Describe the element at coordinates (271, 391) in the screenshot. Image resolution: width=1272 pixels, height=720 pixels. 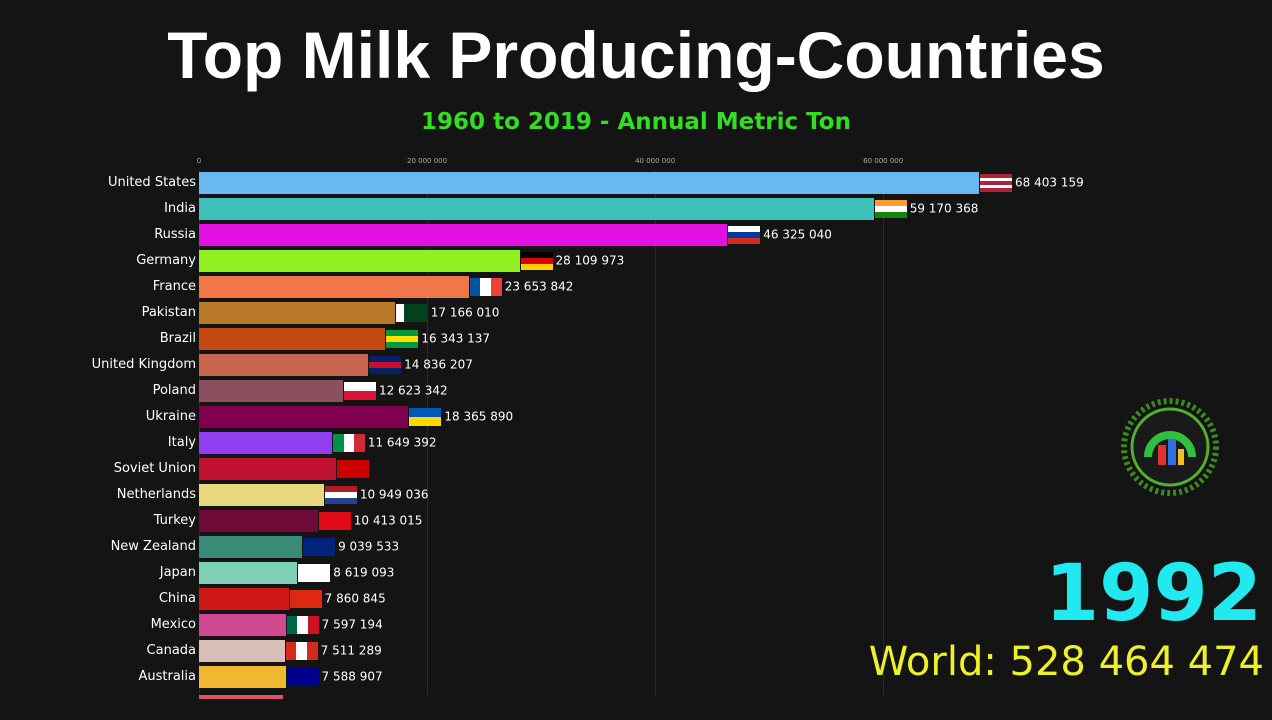
I see `bar-poland` at that location.